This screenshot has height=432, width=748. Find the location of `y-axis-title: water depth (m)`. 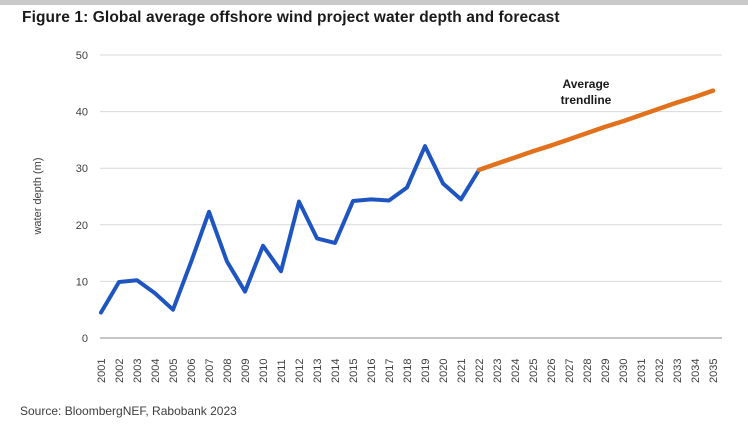

y-axis-title: water depth (m) is located at coordinates (38, 196).